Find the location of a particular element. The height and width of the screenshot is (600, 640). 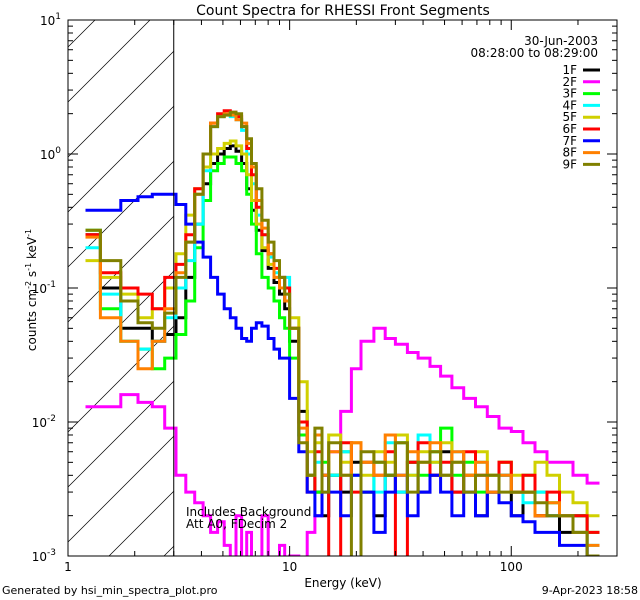

annotation-background: Includes Background is located at coordinates (248, 512).